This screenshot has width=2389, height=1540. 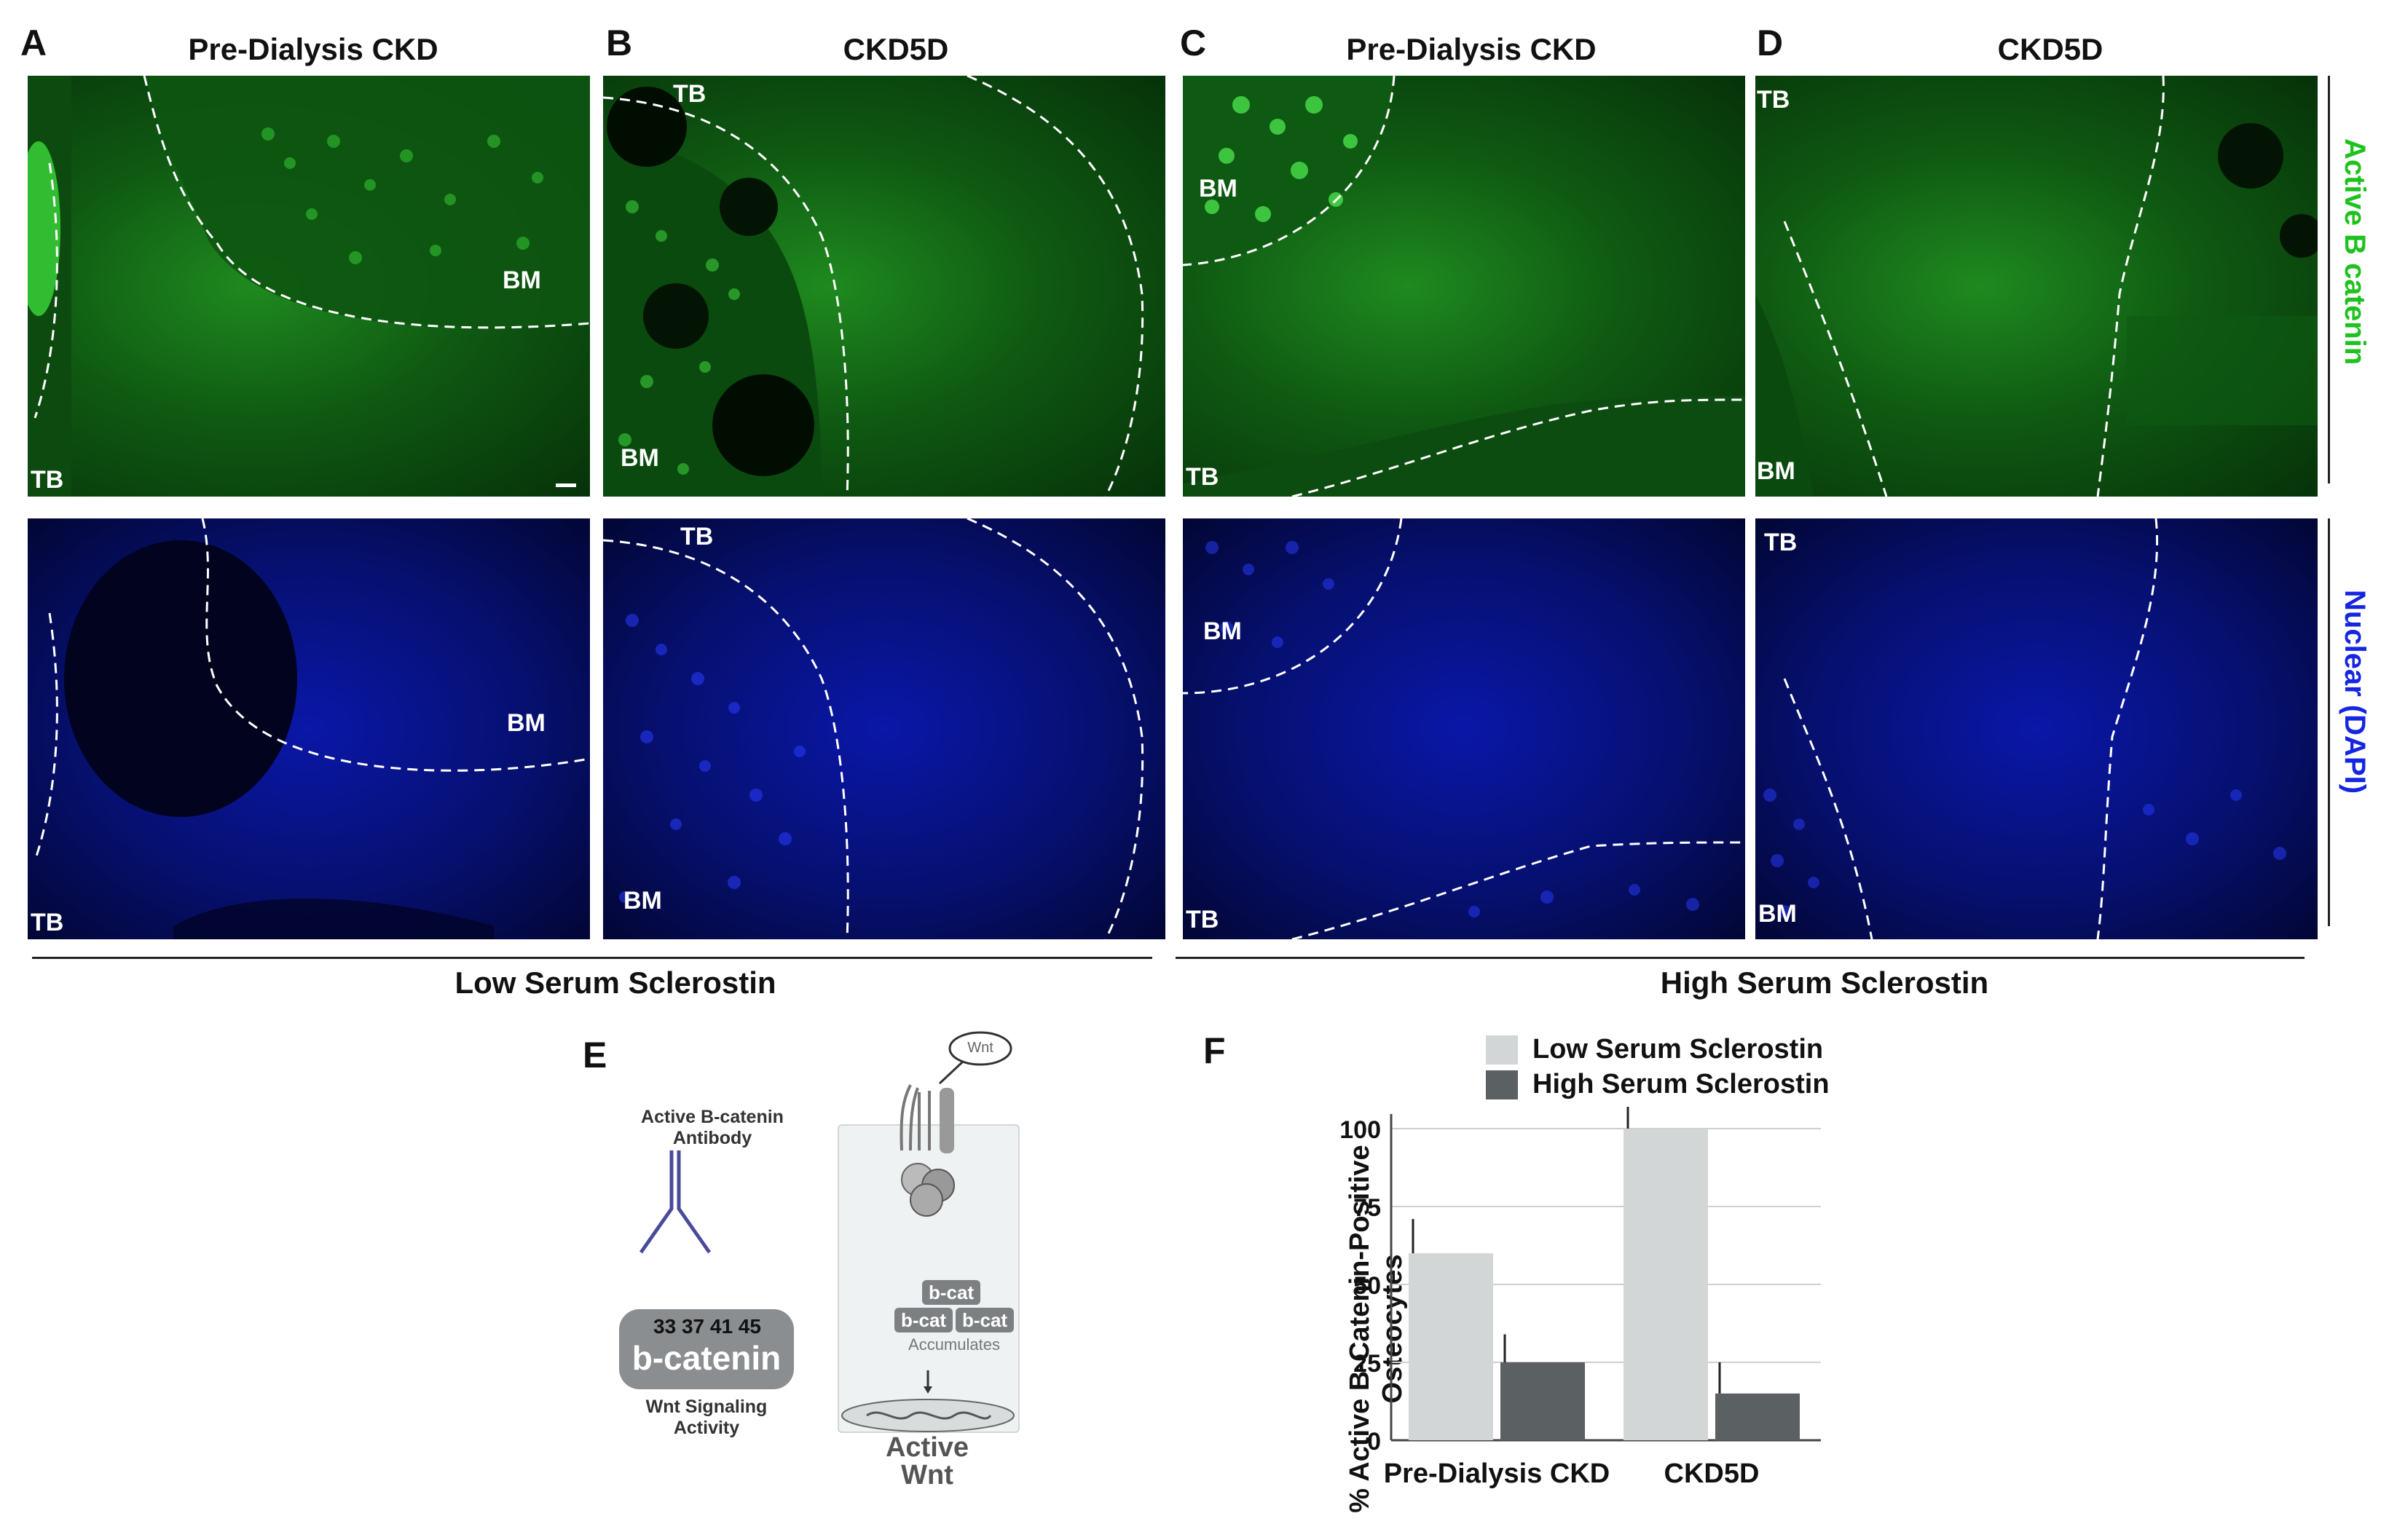 I want to click on panel-b-green-image: TB BM, so click(x=884, y=286).